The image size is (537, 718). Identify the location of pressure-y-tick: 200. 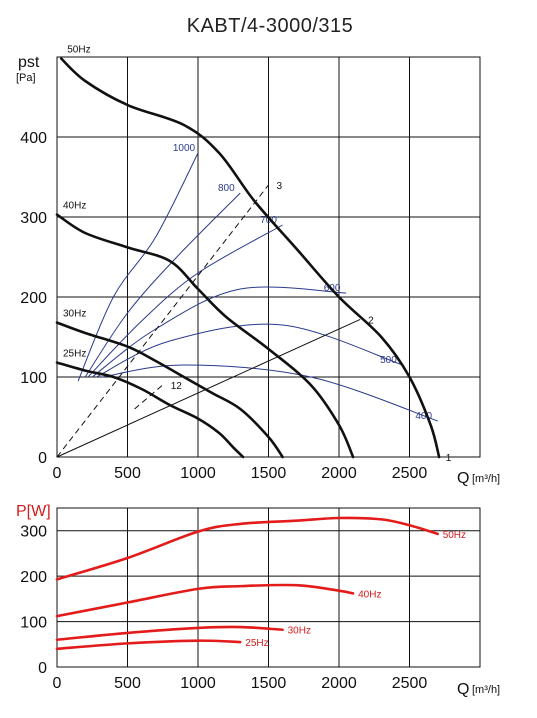
(33, 298).